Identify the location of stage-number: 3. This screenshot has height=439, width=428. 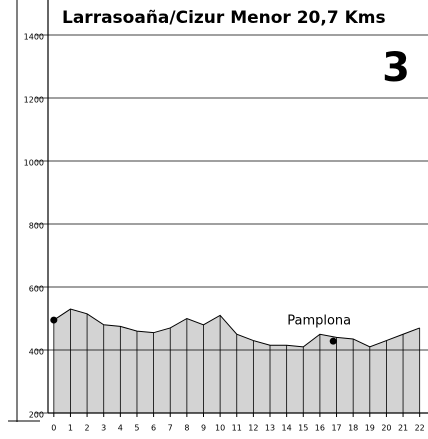
(396, 68).